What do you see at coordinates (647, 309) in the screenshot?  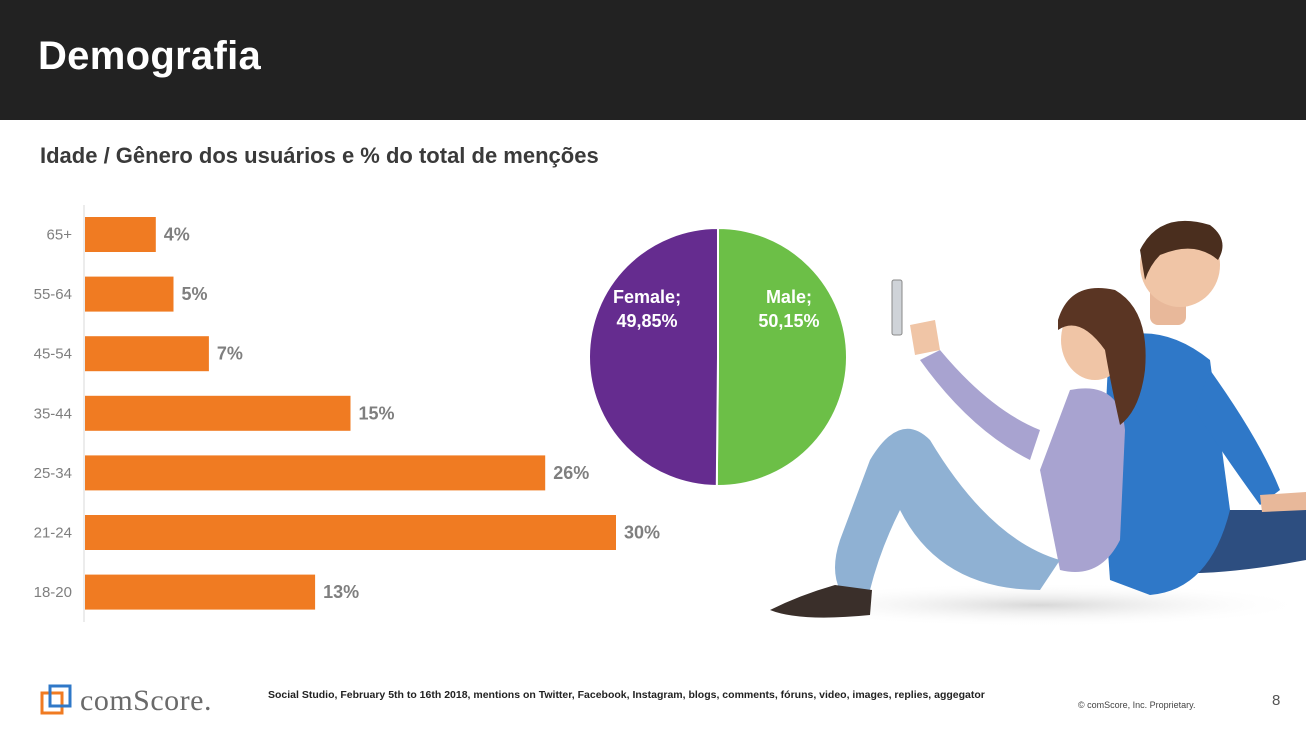 I see `pie-slice-label: Female; 49,85%` at bounding box center [647, 309].